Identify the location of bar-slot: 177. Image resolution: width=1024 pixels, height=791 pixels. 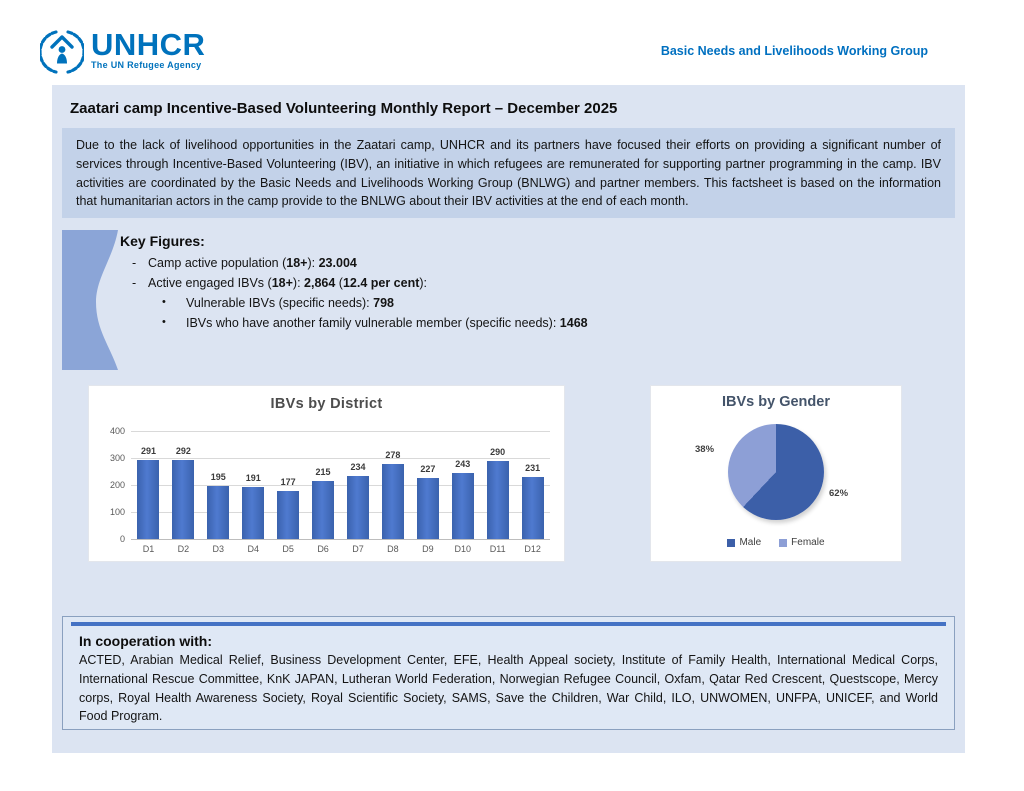
(288, 485).